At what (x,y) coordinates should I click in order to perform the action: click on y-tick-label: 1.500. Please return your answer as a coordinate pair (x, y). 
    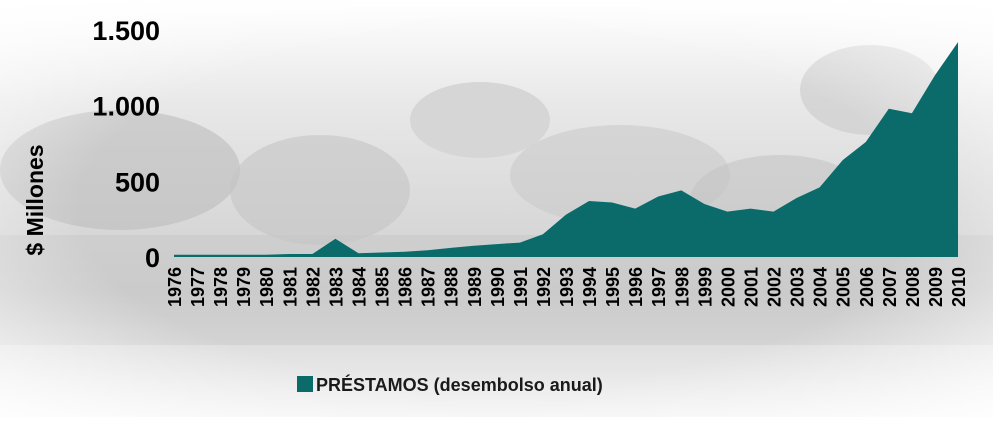
    Looking at the image, I should click on (126, 31).